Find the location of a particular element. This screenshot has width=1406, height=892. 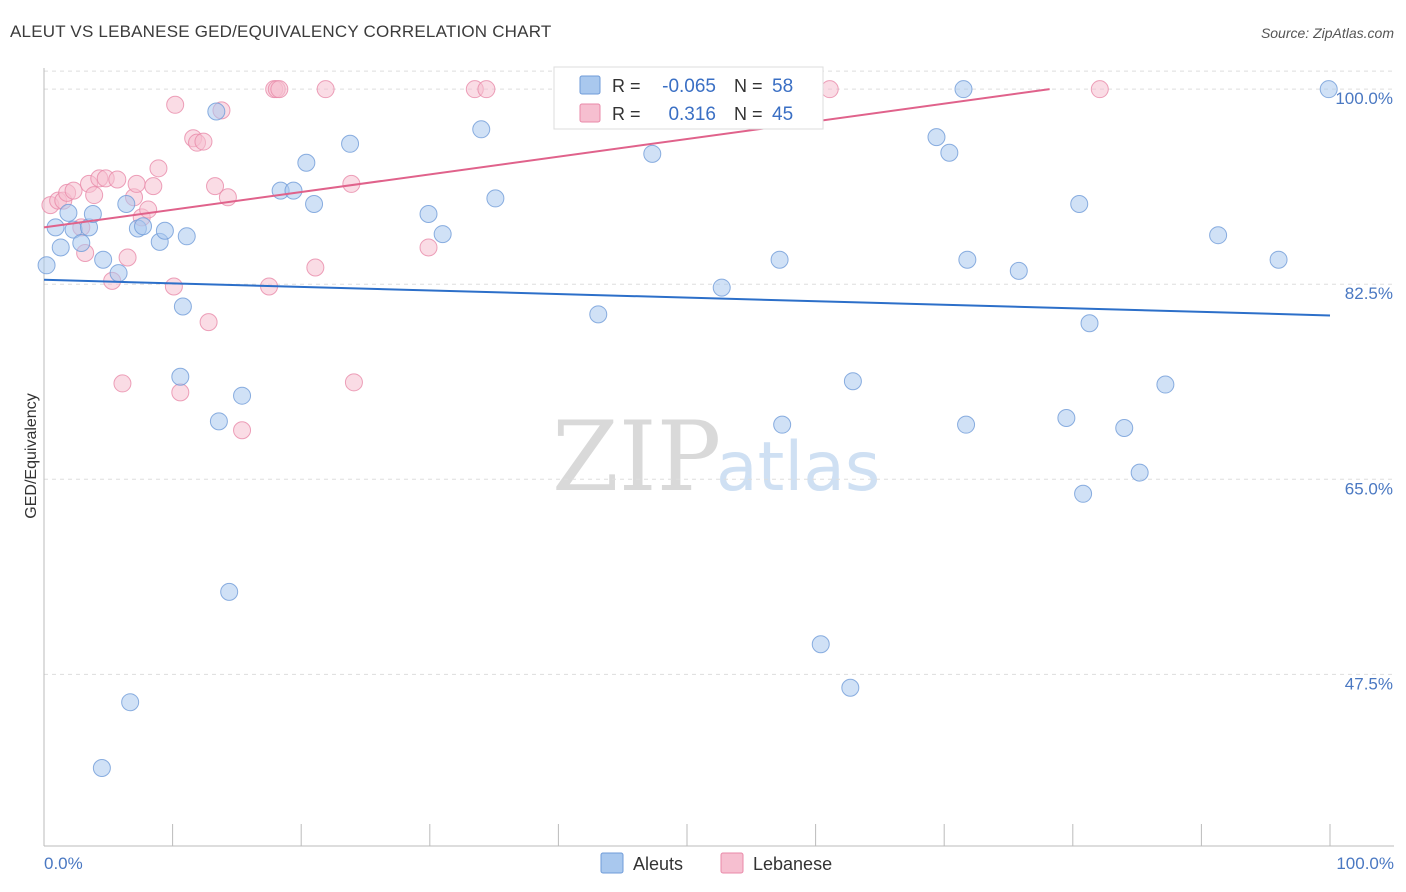

aleuts-r-value: -0.065 is located at coordinates (689, 86).